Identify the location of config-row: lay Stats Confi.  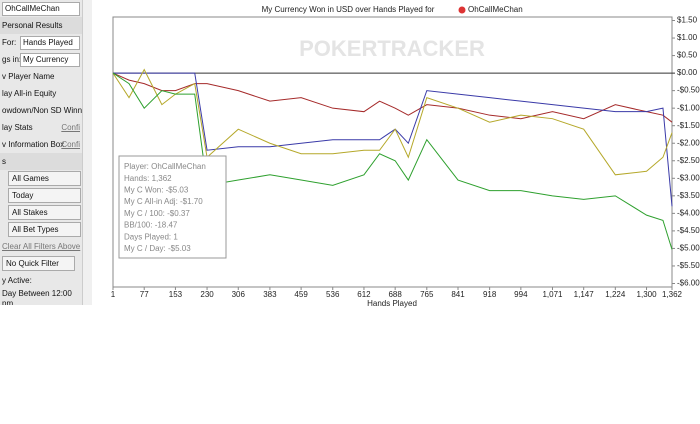
(41, 127).